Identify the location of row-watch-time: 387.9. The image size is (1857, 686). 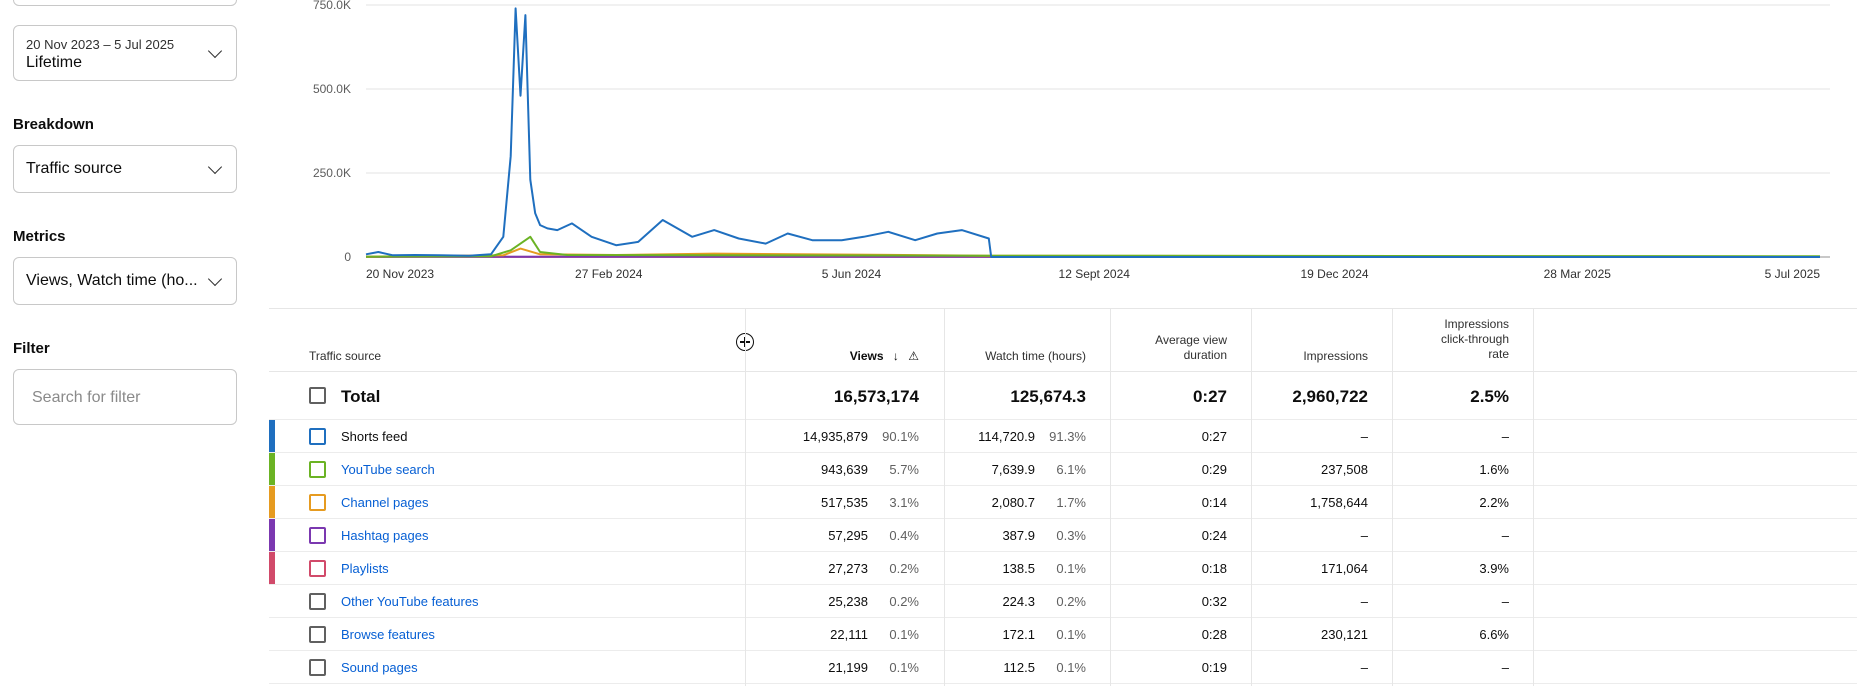
(1018, 535).